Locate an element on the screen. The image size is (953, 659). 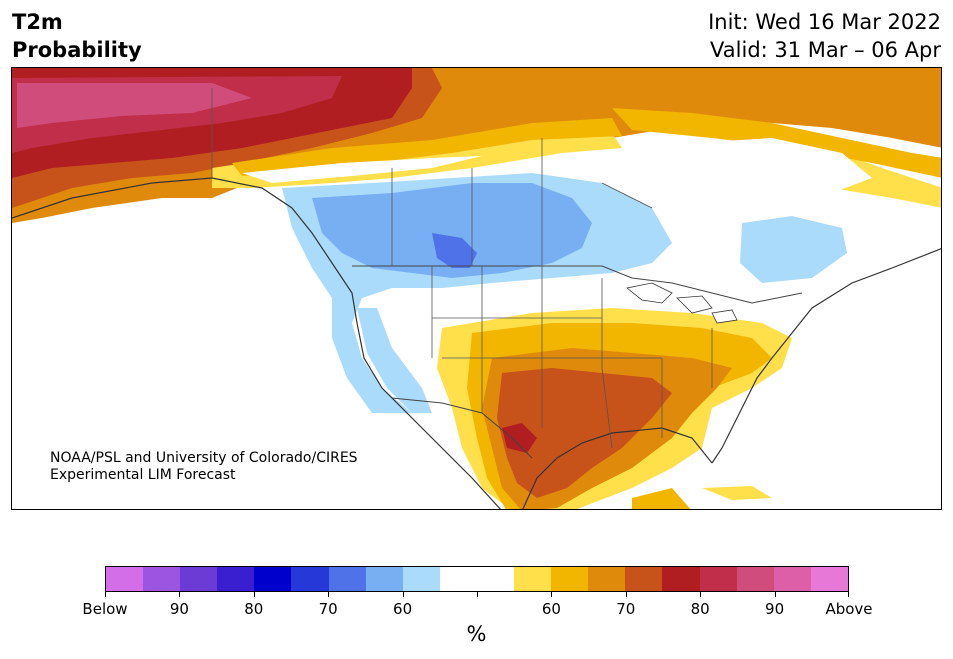
warm-region-mexico-gold is located at coordinates (661, 498).